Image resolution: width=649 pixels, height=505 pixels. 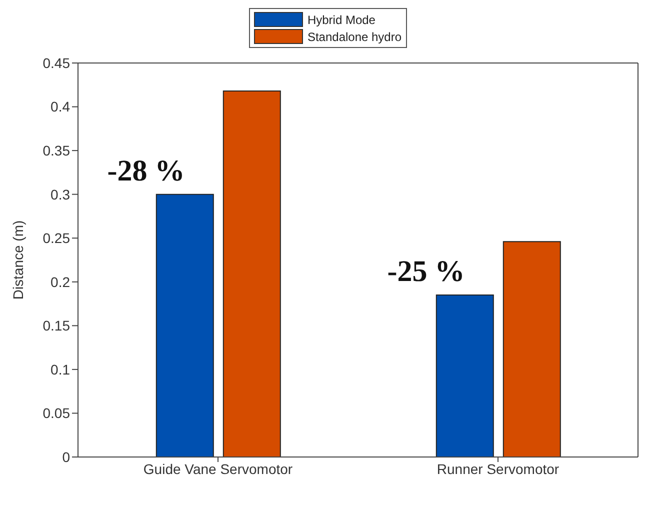 I want to click on legend-label: Standalone hydro, so click(x=354, y=37).